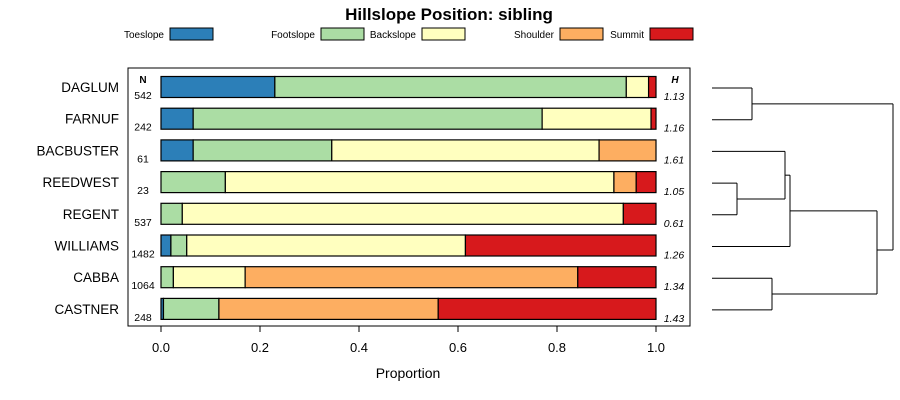 The image size is (900, 400). I want to click on bar-segment-bacbuster-shoulder, so click(627, 150).